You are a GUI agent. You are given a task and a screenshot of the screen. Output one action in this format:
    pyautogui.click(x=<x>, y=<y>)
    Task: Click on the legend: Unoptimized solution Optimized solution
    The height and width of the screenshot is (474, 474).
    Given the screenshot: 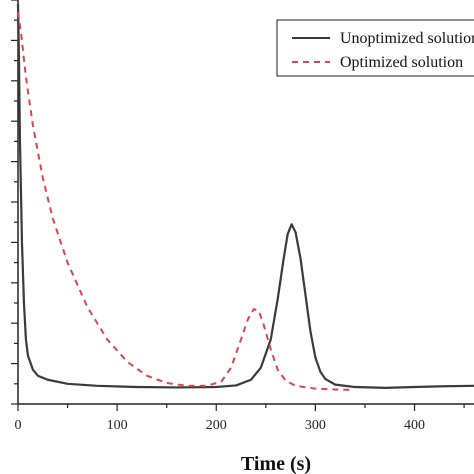 What is the action you would take?
    pyautogui.click(x=375, y=48)
    